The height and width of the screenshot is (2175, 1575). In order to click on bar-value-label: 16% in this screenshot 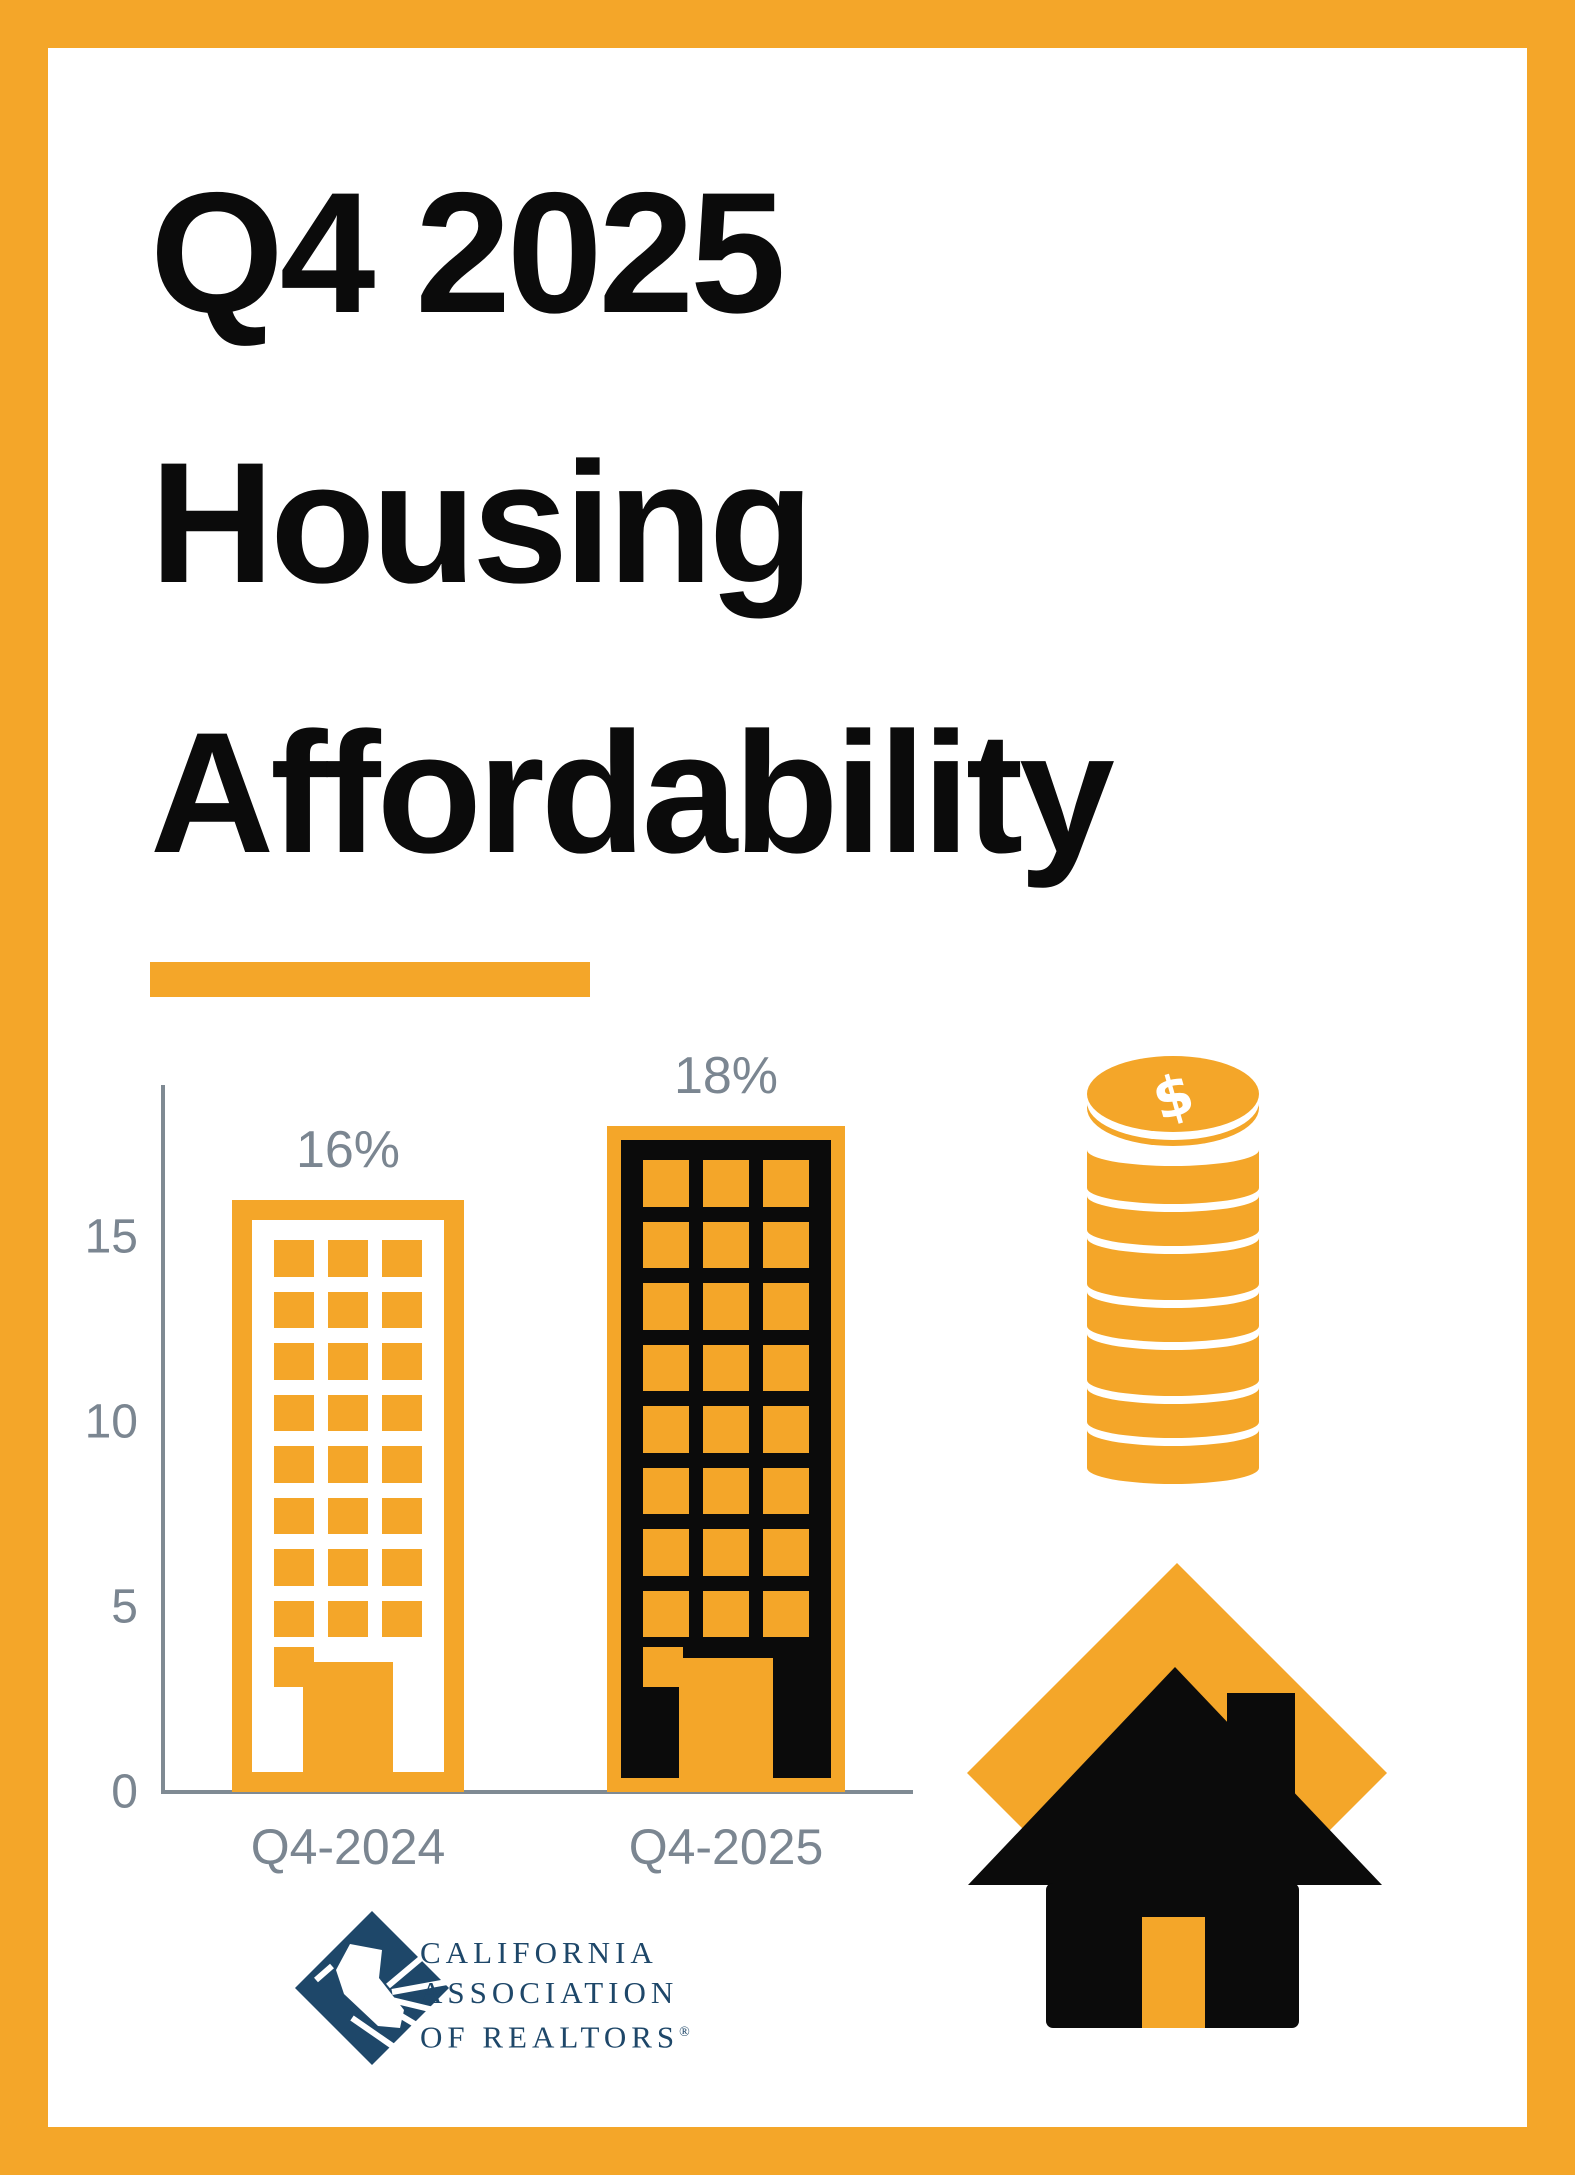, I will do `click(348, 1150)`.